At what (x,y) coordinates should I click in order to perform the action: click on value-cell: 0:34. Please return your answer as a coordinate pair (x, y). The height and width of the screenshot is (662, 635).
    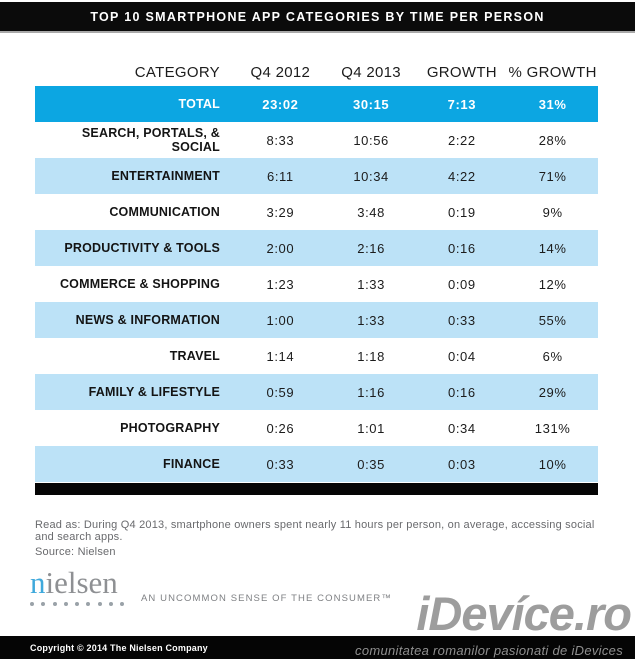
    Looking at the image, I should click on (462, 428).